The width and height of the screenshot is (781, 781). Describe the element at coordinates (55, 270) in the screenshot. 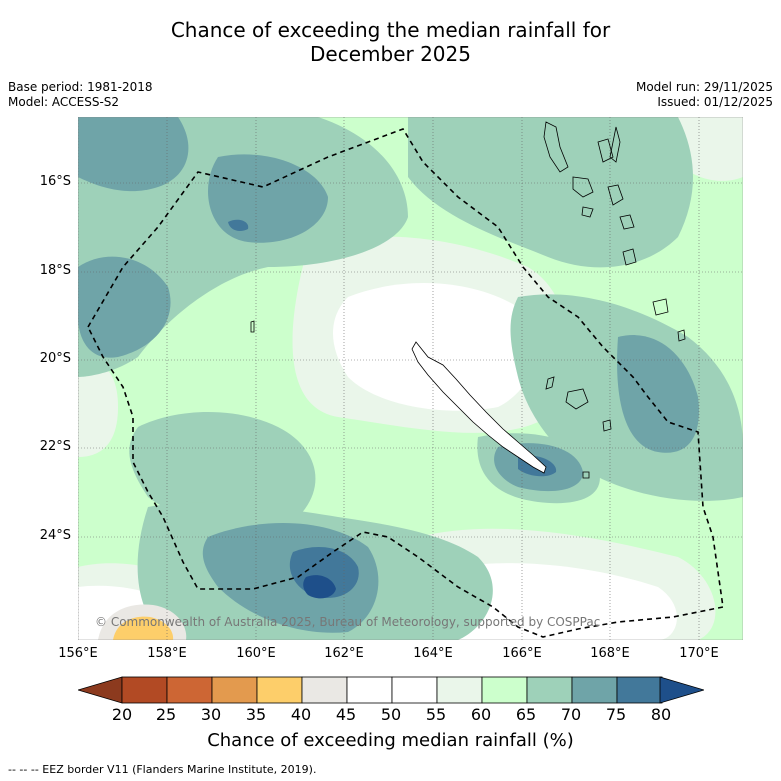

I see `lat-tick-18s: 18°S` at that location.